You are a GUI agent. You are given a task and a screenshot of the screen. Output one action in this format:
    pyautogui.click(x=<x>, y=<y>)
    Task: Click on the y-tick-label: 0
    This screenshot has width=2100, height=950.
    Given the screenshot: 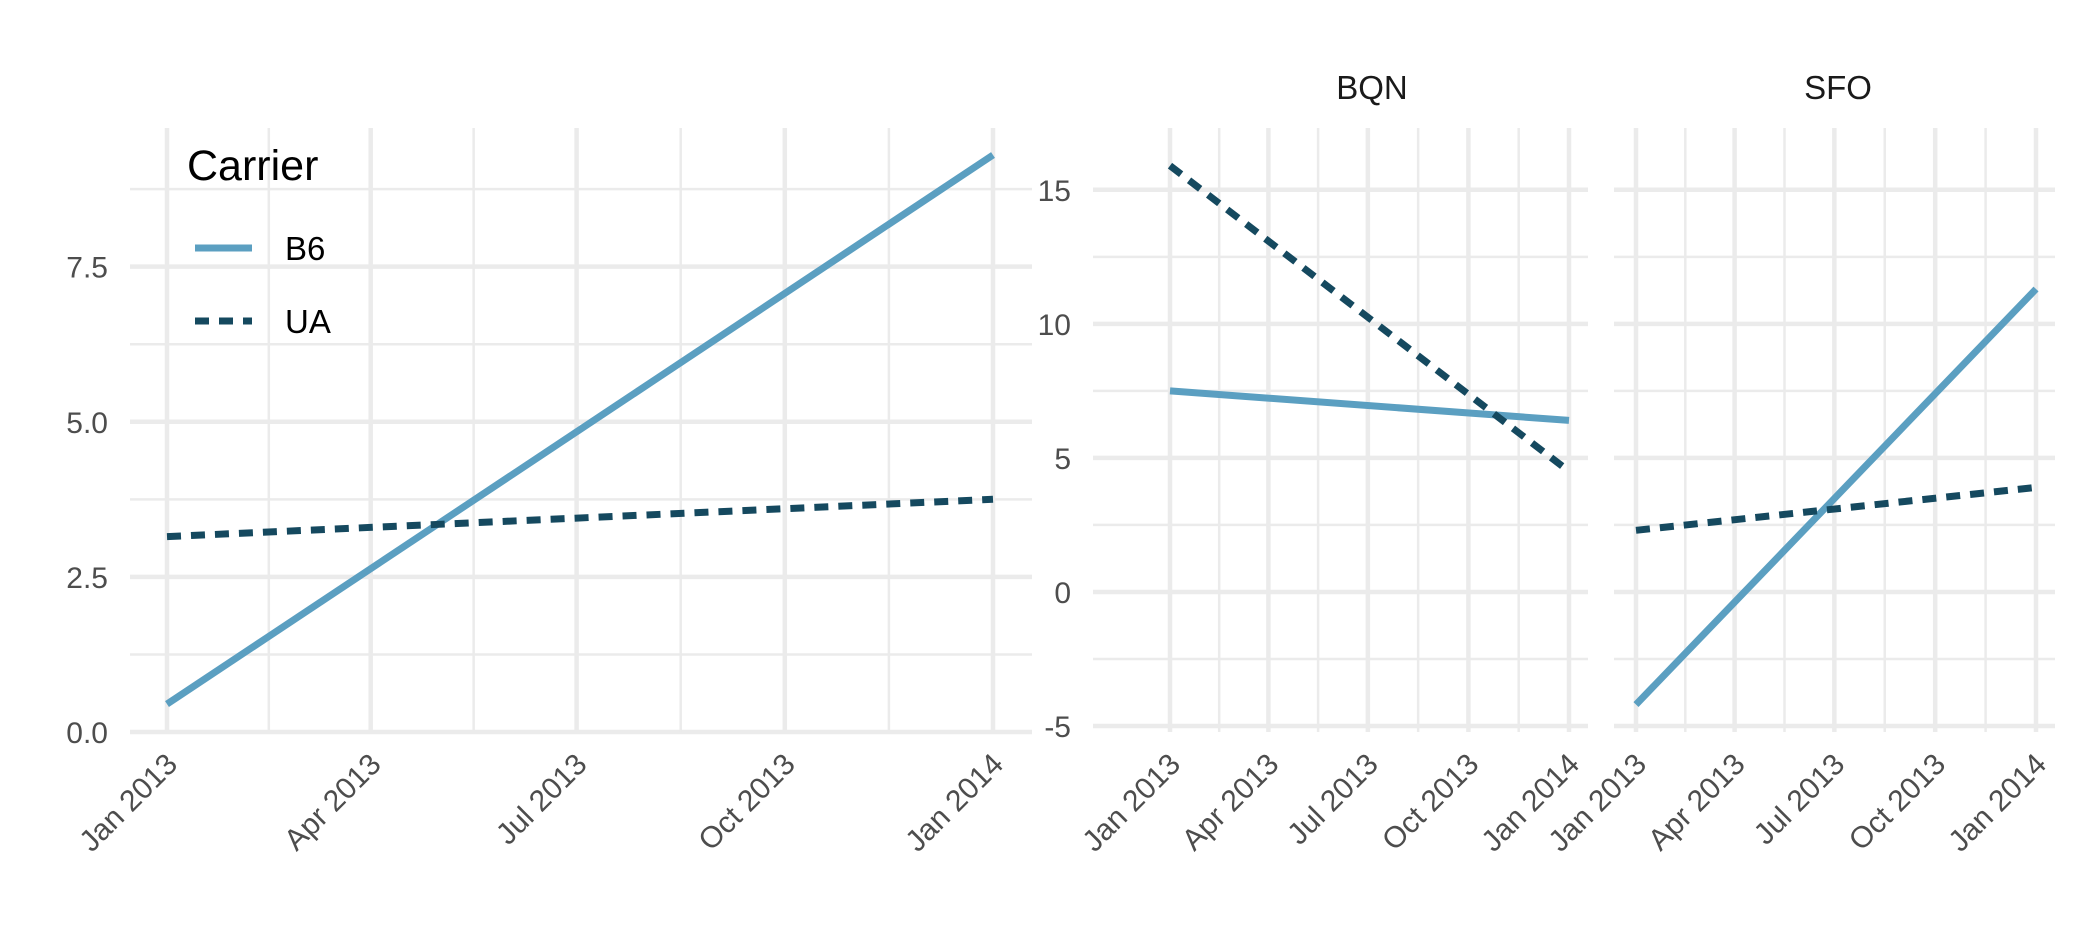 What is the action you would take?
    pyautogui.click(x=1062, y=593)
    